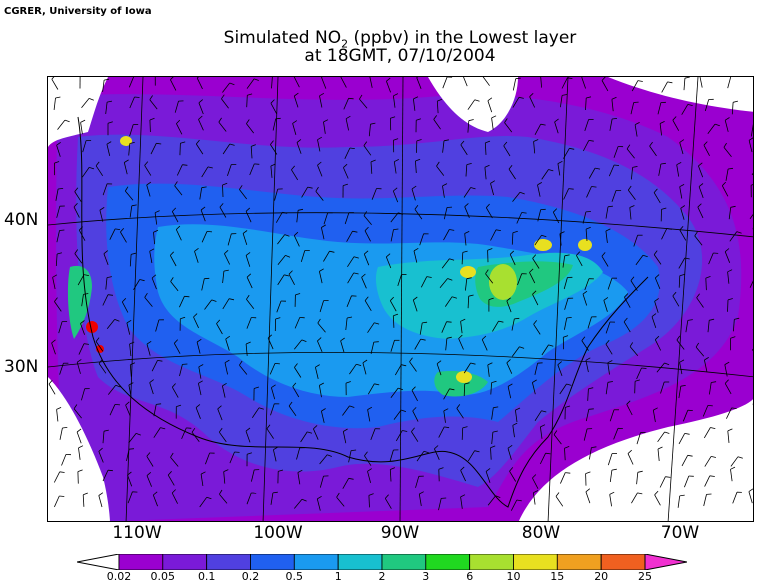 This screenshot has width=760, height=587. What do you see at coordinates (635, 460) in the screenshot?
I see `low-region-atlantic` at bounding box center [635, 460].